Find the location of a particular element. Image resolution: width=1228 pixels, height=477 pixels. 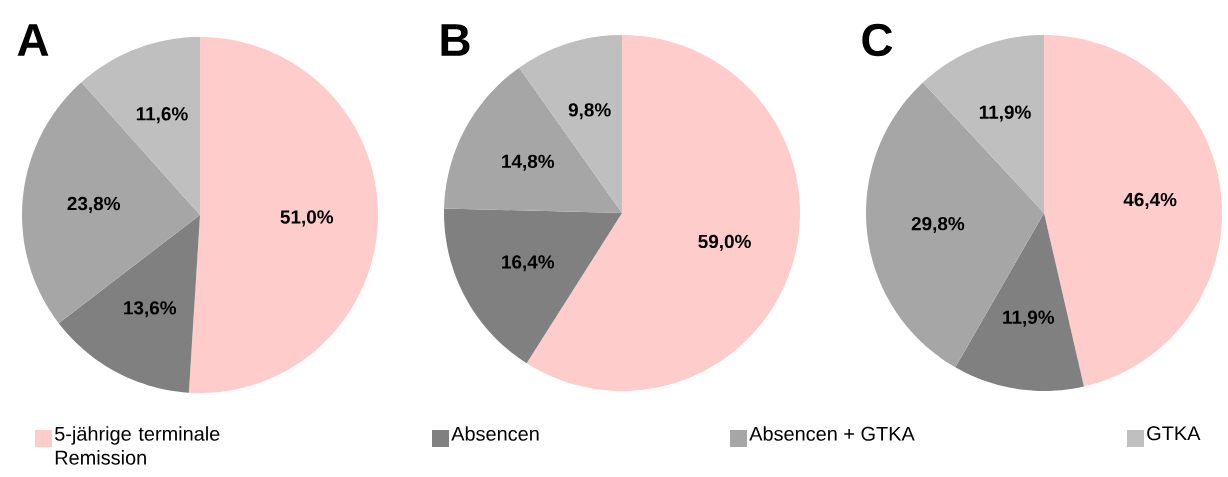

chart-title: B is located at coordinates (455, 40).